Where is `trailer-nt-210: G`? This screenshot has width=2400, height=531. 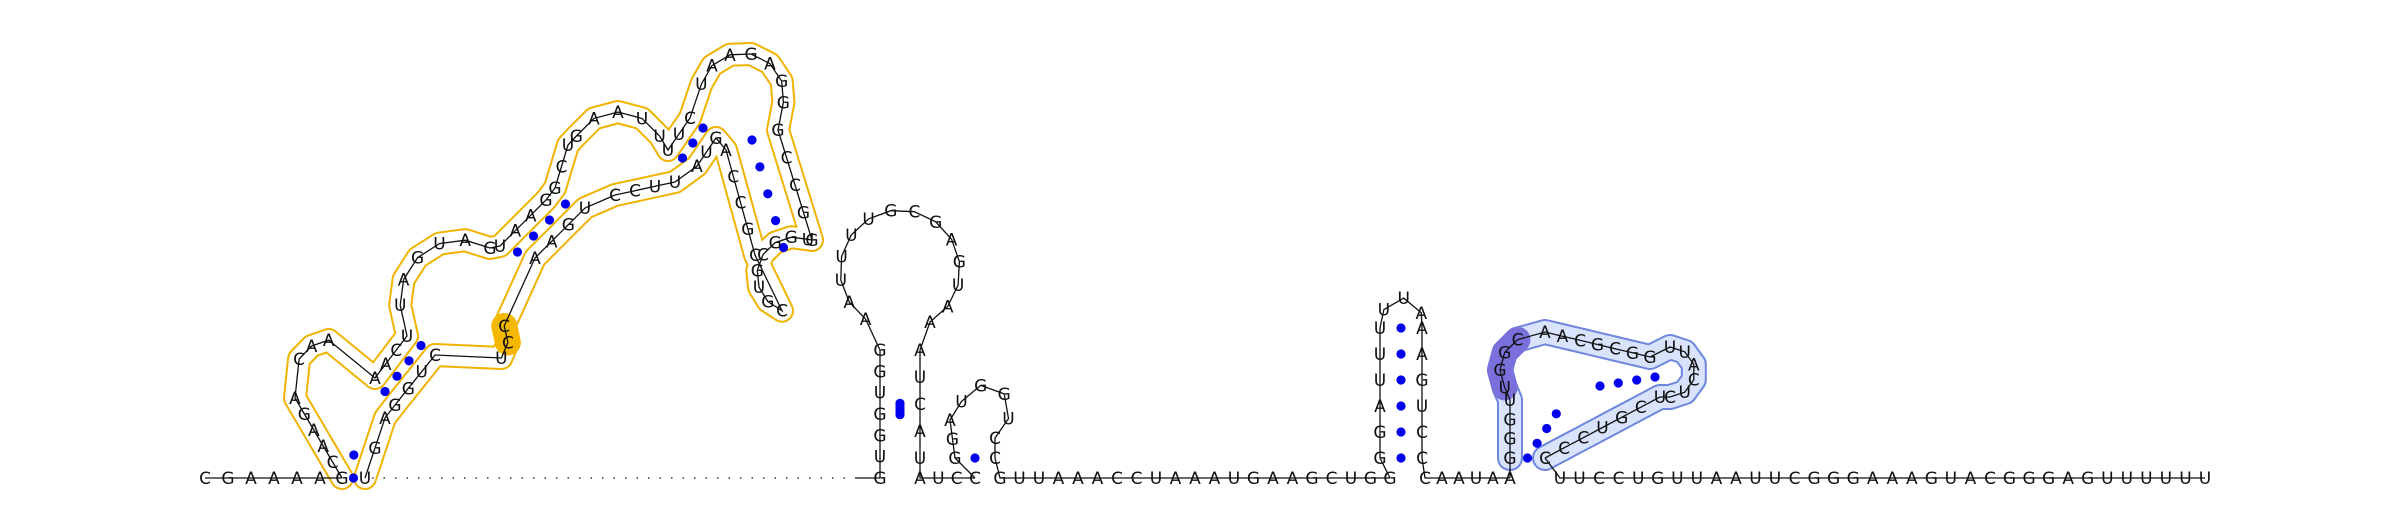
trailer-nt-210: G is located at coordinates (1833, 479).